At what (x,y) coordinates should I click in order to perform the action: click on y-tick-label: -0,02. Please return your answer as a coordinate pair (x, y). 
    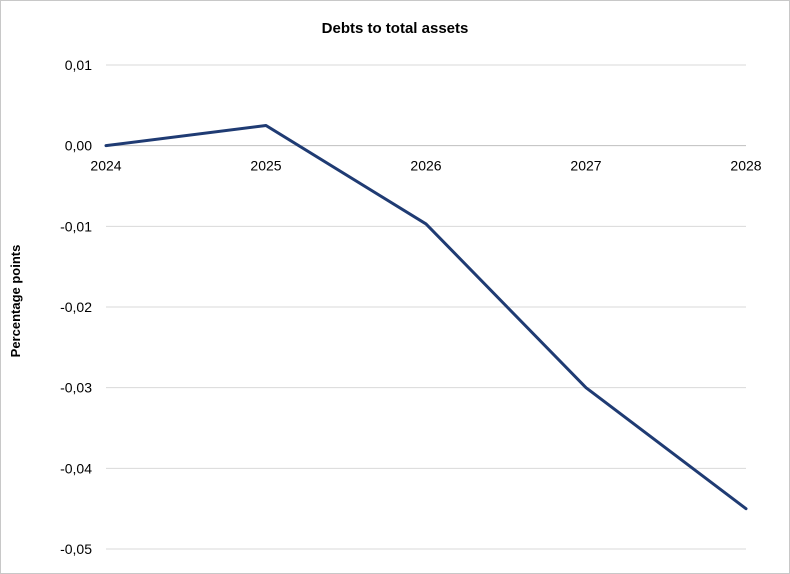
    Looking at the image, I should click on (76, 307).